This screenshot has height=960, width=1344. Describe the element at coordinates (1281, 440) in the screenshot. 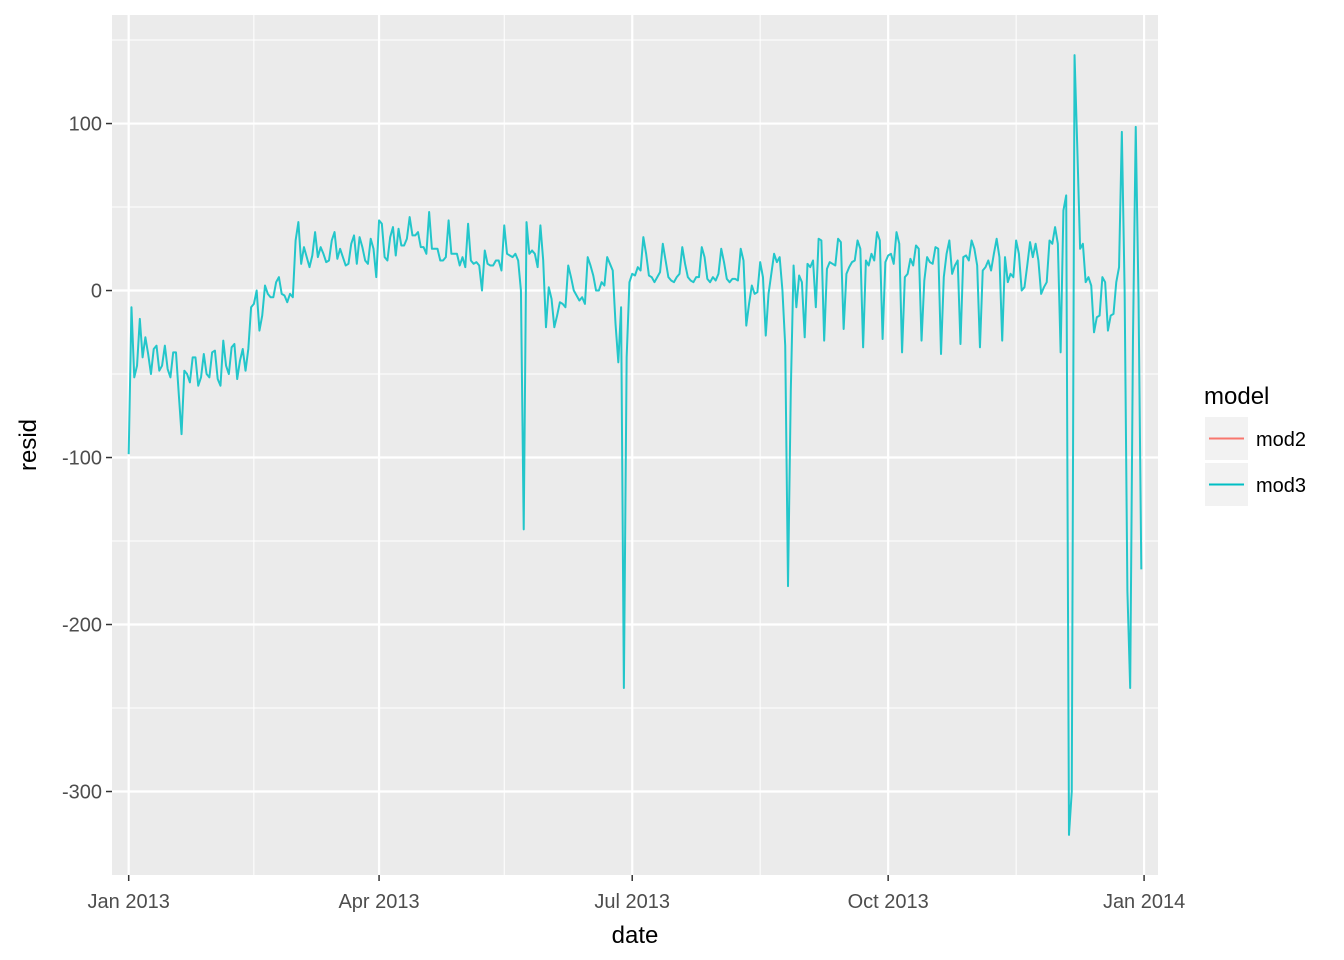

I see `legend-label-mod2: mod2` at that location.